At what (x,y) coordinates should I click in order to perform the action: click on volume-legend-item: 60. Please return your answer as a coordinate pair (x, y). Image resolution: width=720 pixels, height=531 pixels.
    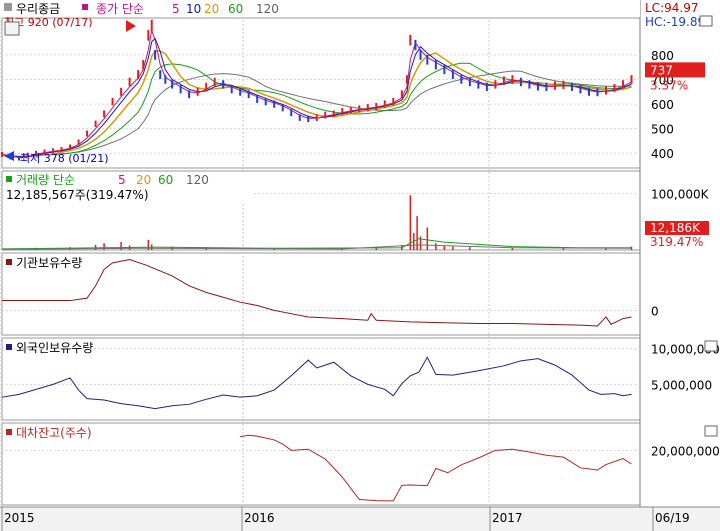
    Looking at the image, I should click on (165, 180).